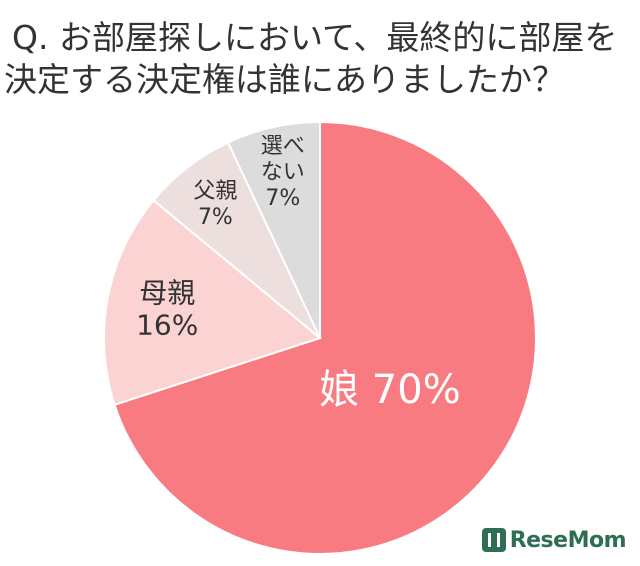  What do you see at coordinates (167, 293) in the screenshot?
I see `slice-name-2-1: 母親` at bounding box center [167, 293].